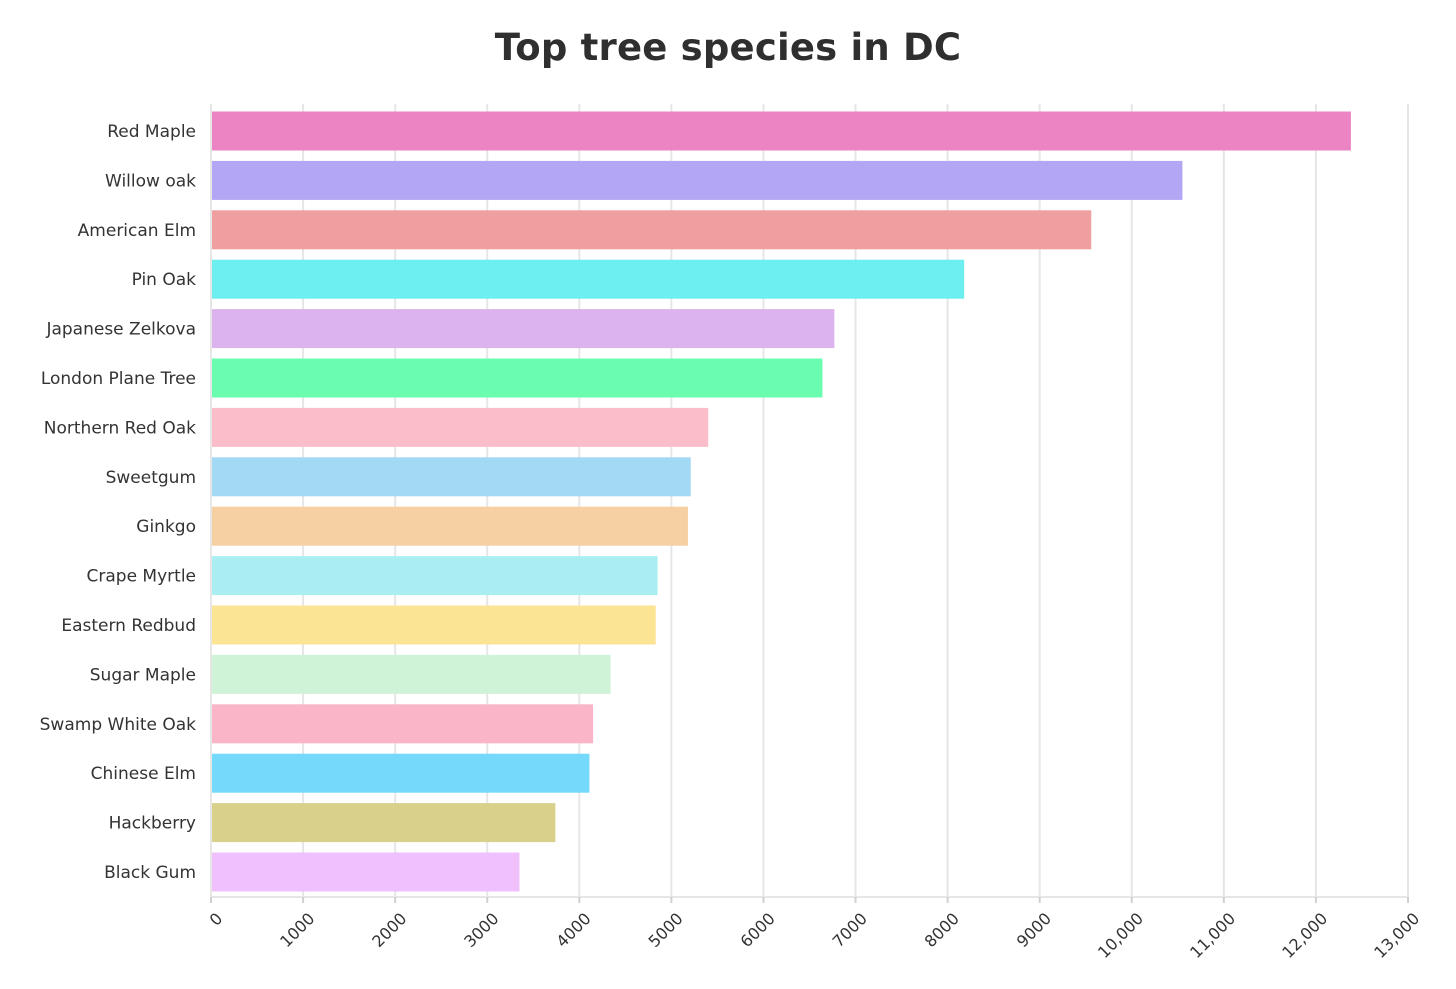 The height and width of the screenshot is (989, 1456). Describe the element at coordinates (120, 330) in the screenshot. I see `category-label: Japanese Zelkova` at that location.